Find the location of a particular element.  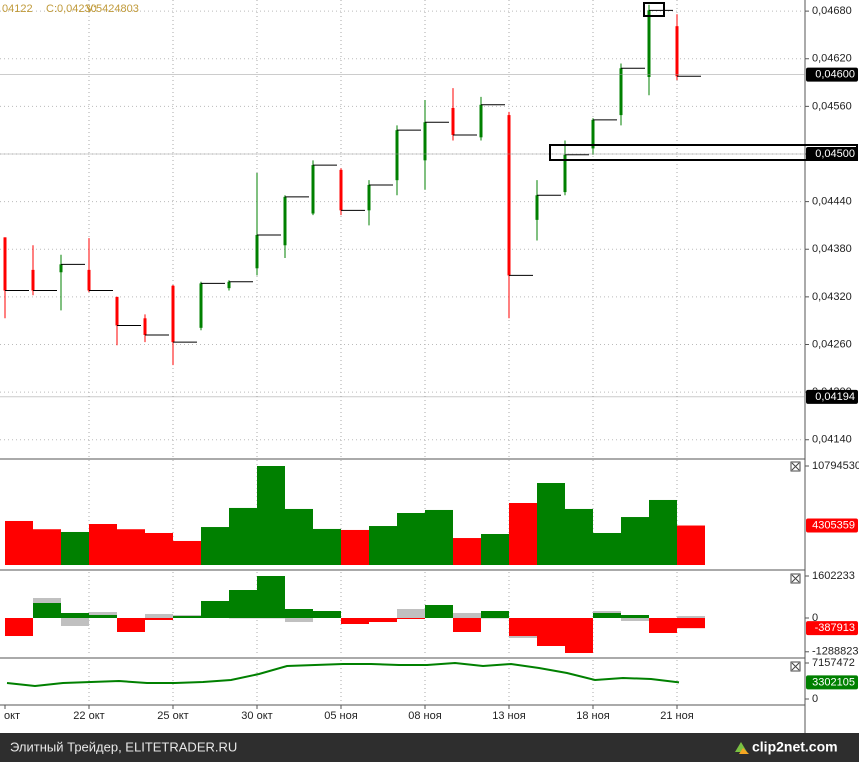

watermark: clip2net.com is located at coordinates (795, 747).